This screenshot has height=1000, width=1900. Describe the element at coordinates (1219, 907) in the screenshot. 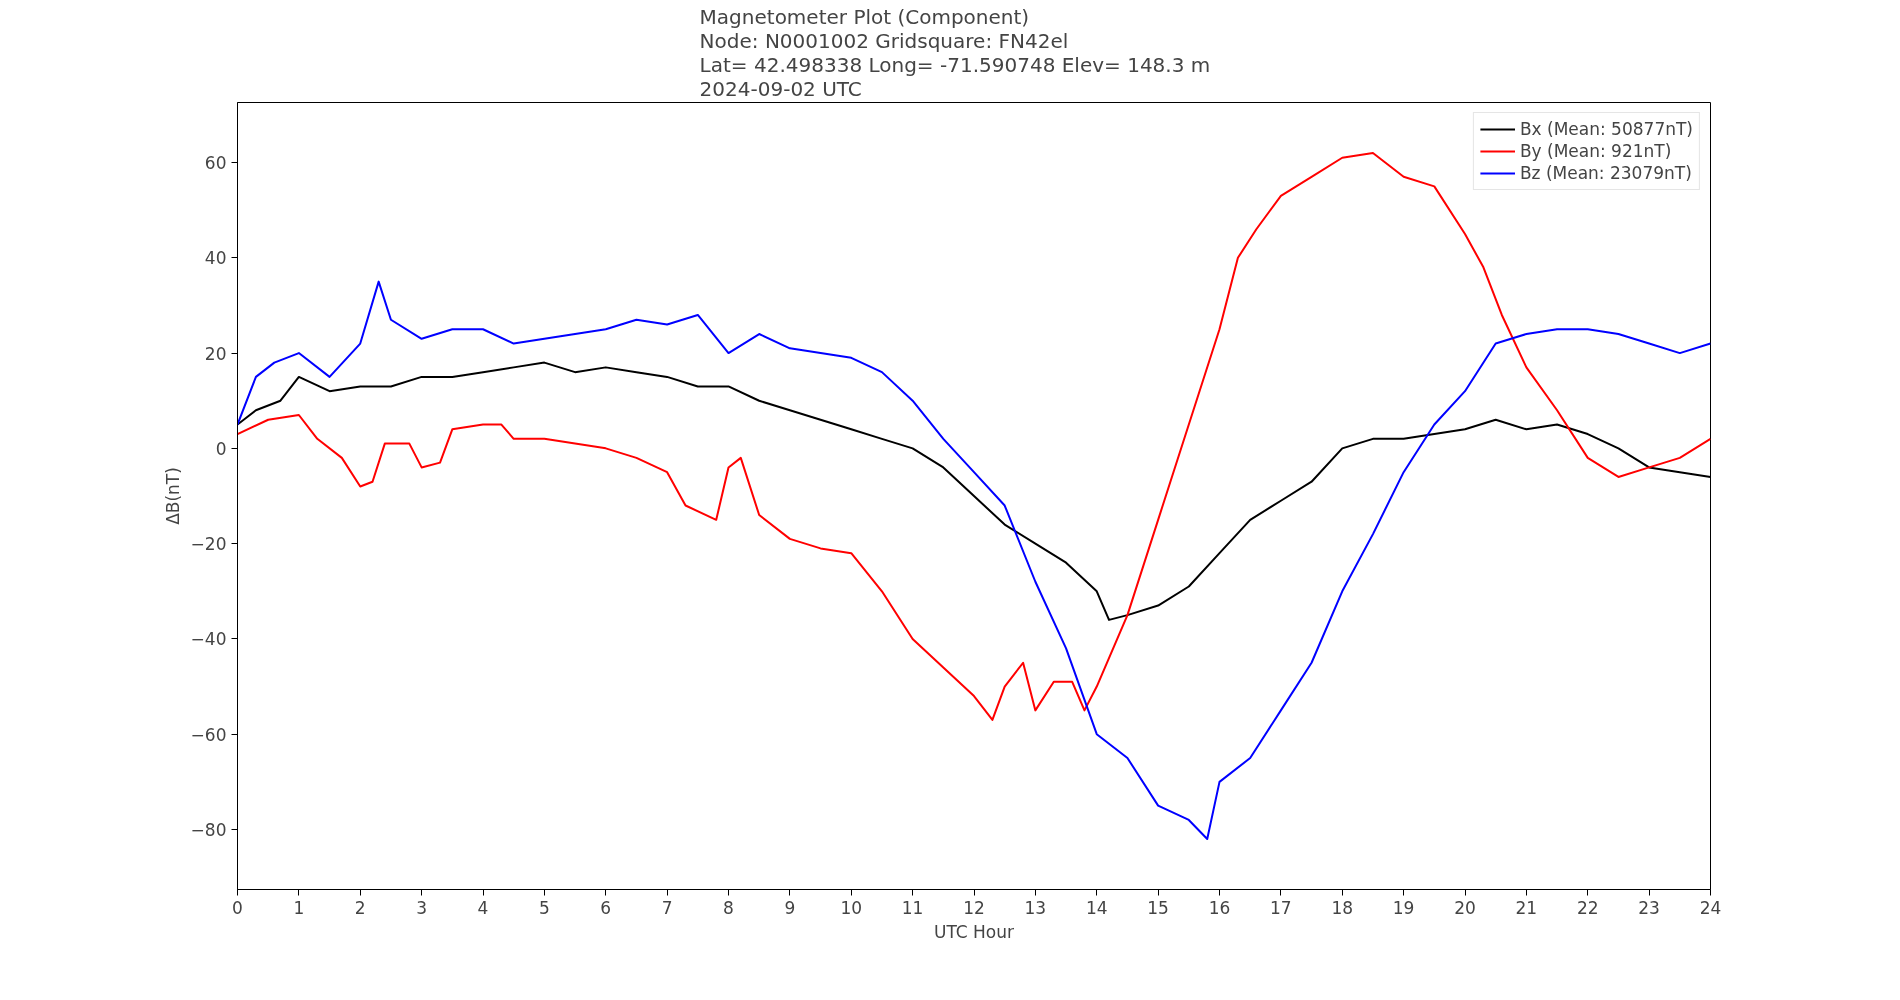

I see `x-tick-label: 16` at that location.